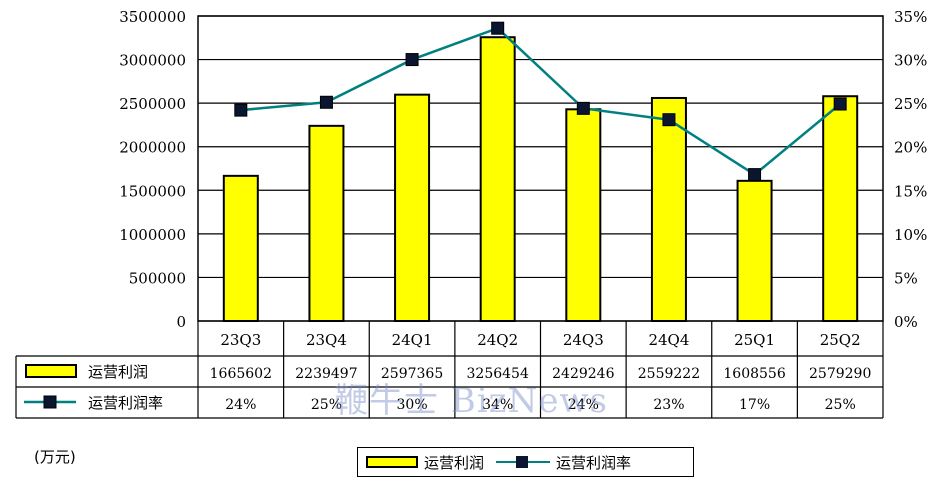  I want to click on y-tick-label: 1000000, so click(152, 235).